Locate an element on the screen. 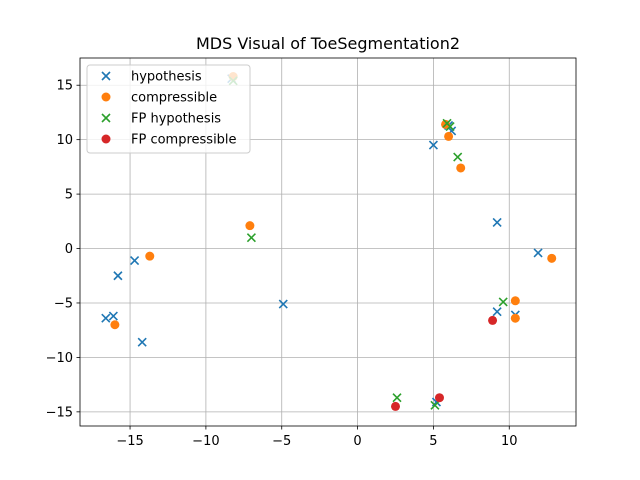 The image size is (640, 480). y-tick-label: −15 is located at coordinates (59, 412).